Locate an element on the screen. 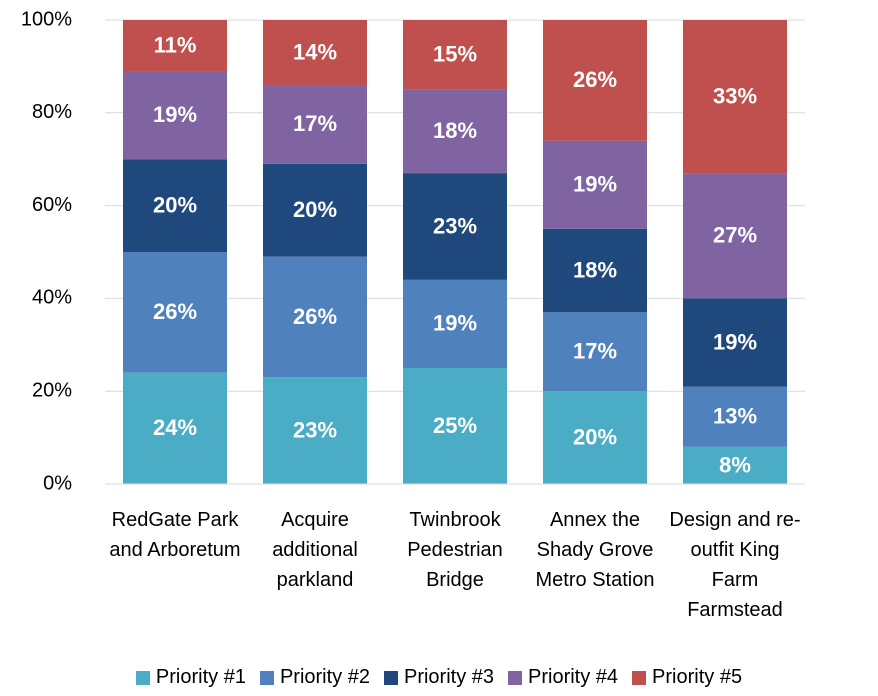 The width and height of the screenshot is (878, 696). legend-item: Priority #3 is located at coordinates (439, 677).